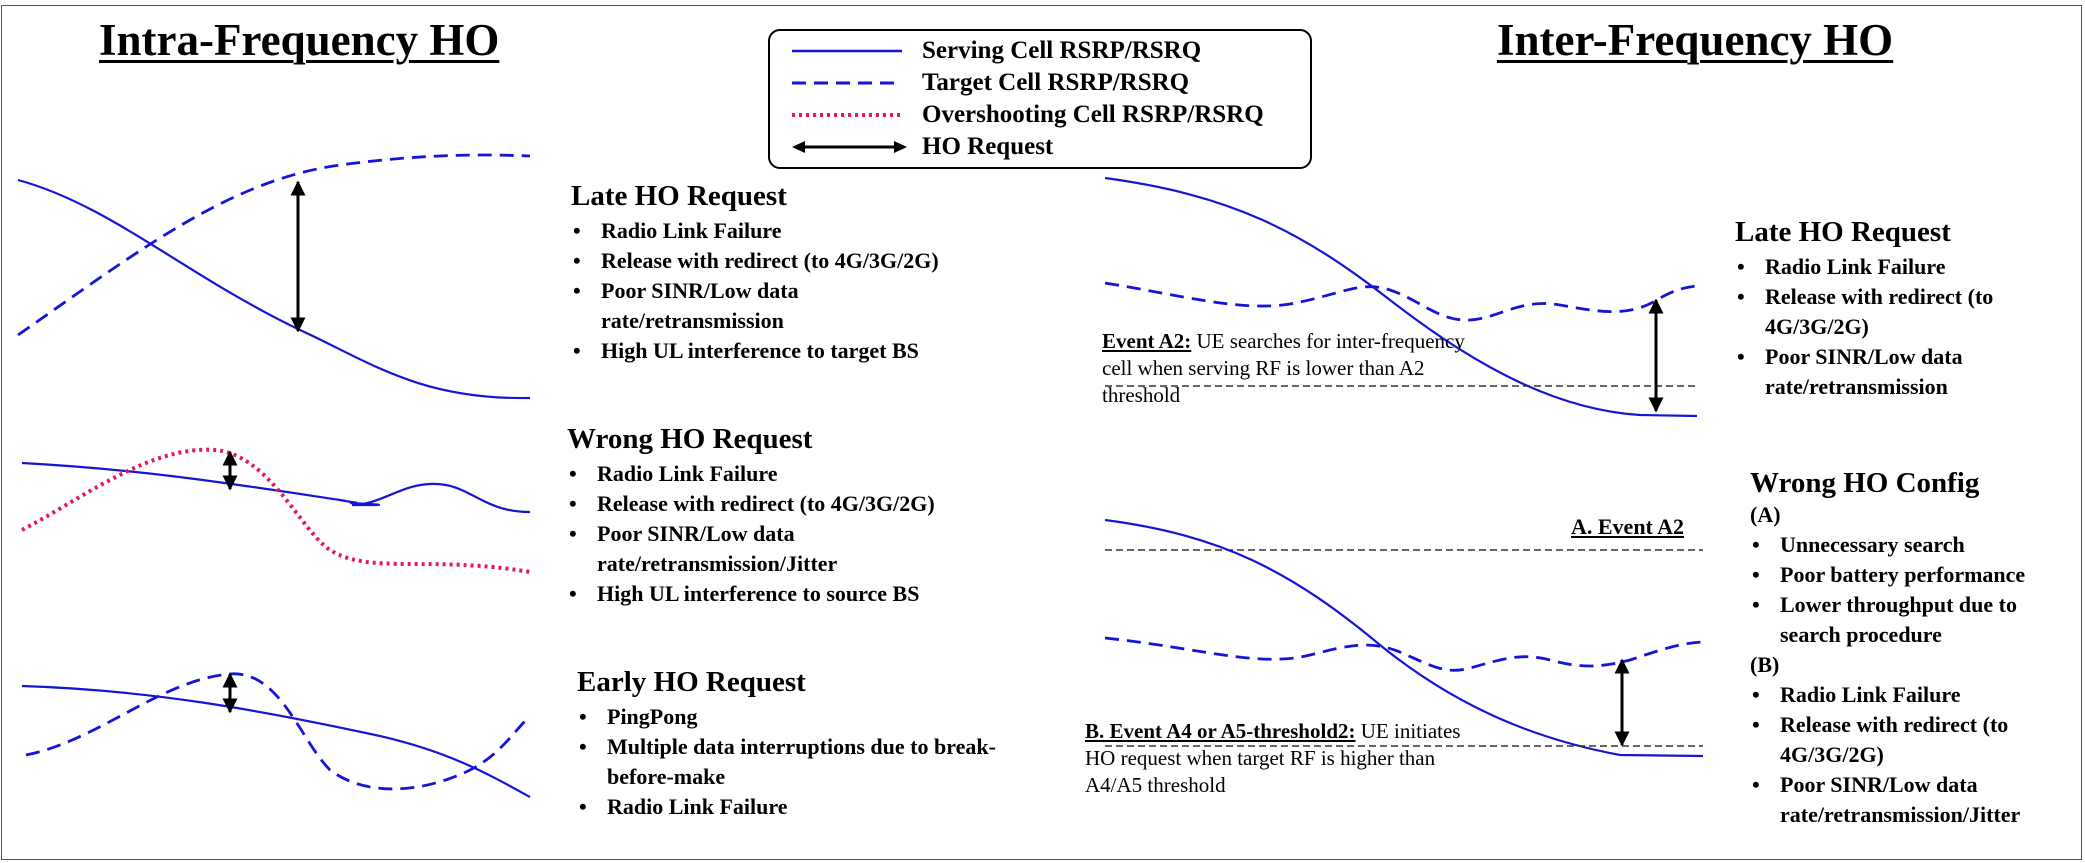  I want to click on intra-wrong-overshooting-curve, so click(276, 510).